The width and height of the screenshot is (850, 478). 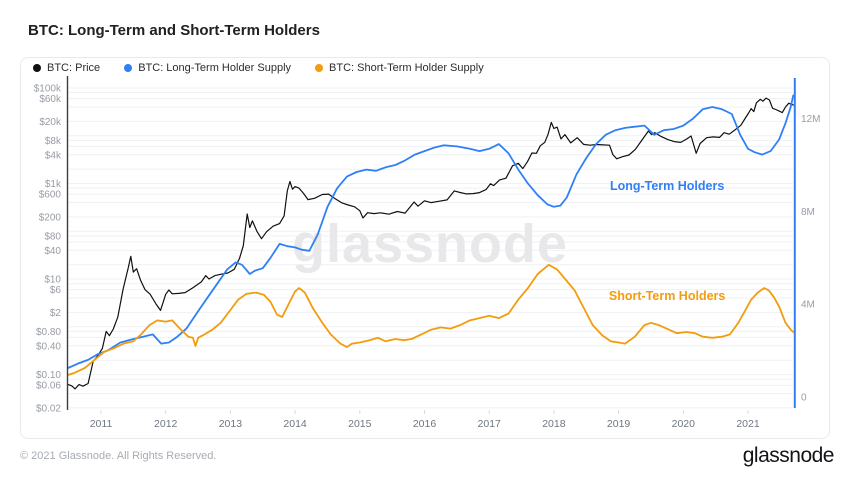 What do you see at coordinates (667, 185) in the screenshot?
I see `long-term-holders-annotation: Long-Term Holders` at bounding box center [667, 185].